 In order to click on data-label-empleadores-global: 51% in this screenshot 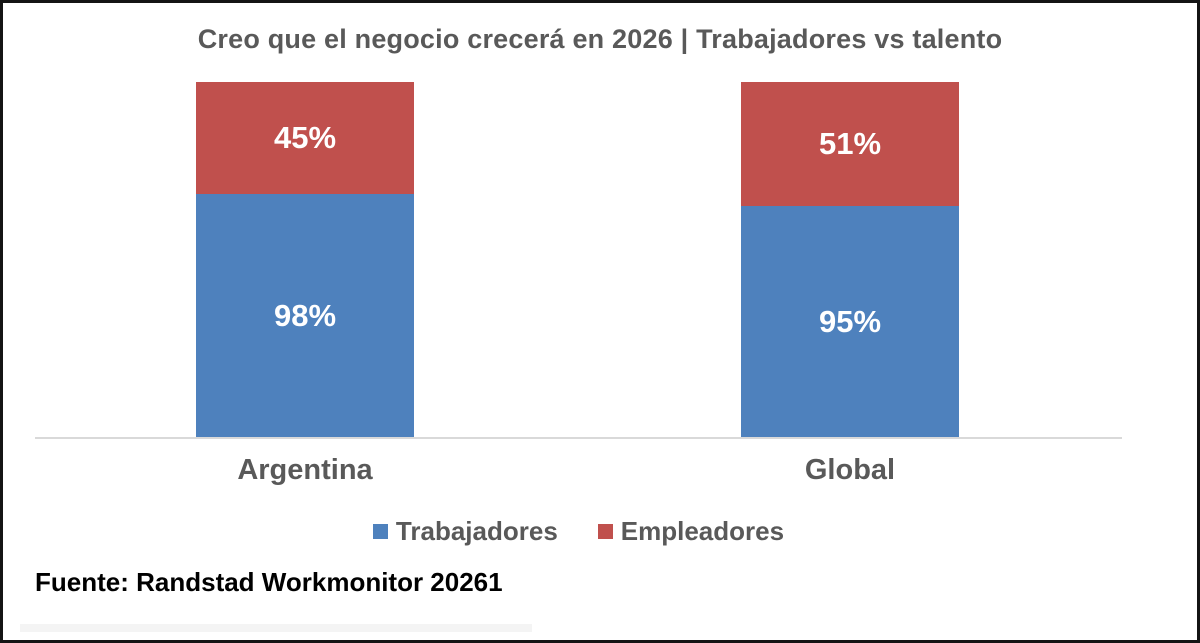, I will do `click(850, 143)`.